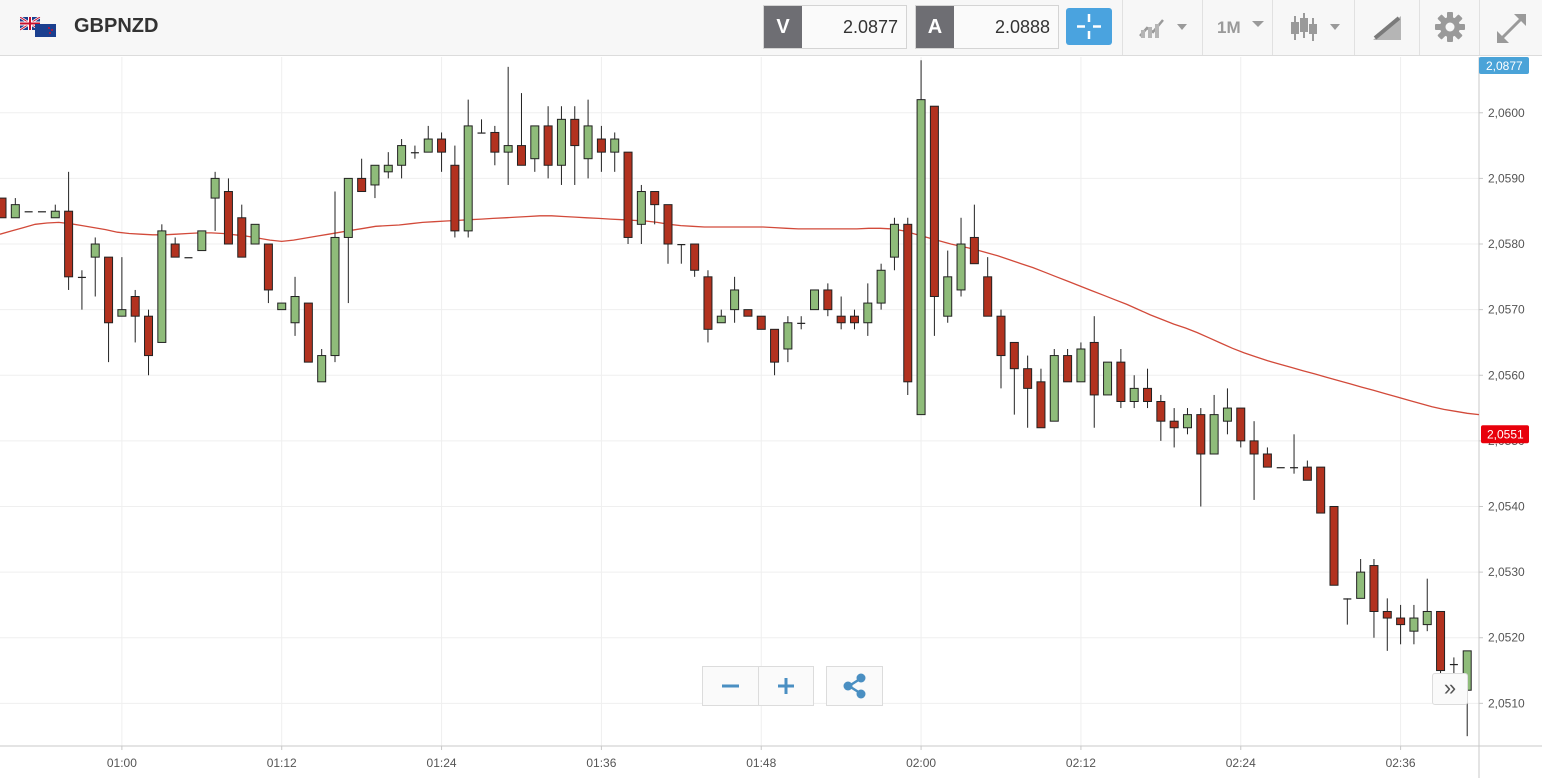 This screenshot has height=778, width=1542. Describe the element at coordinates (854, 686) in the screenshot. I see `share-button` at that location.